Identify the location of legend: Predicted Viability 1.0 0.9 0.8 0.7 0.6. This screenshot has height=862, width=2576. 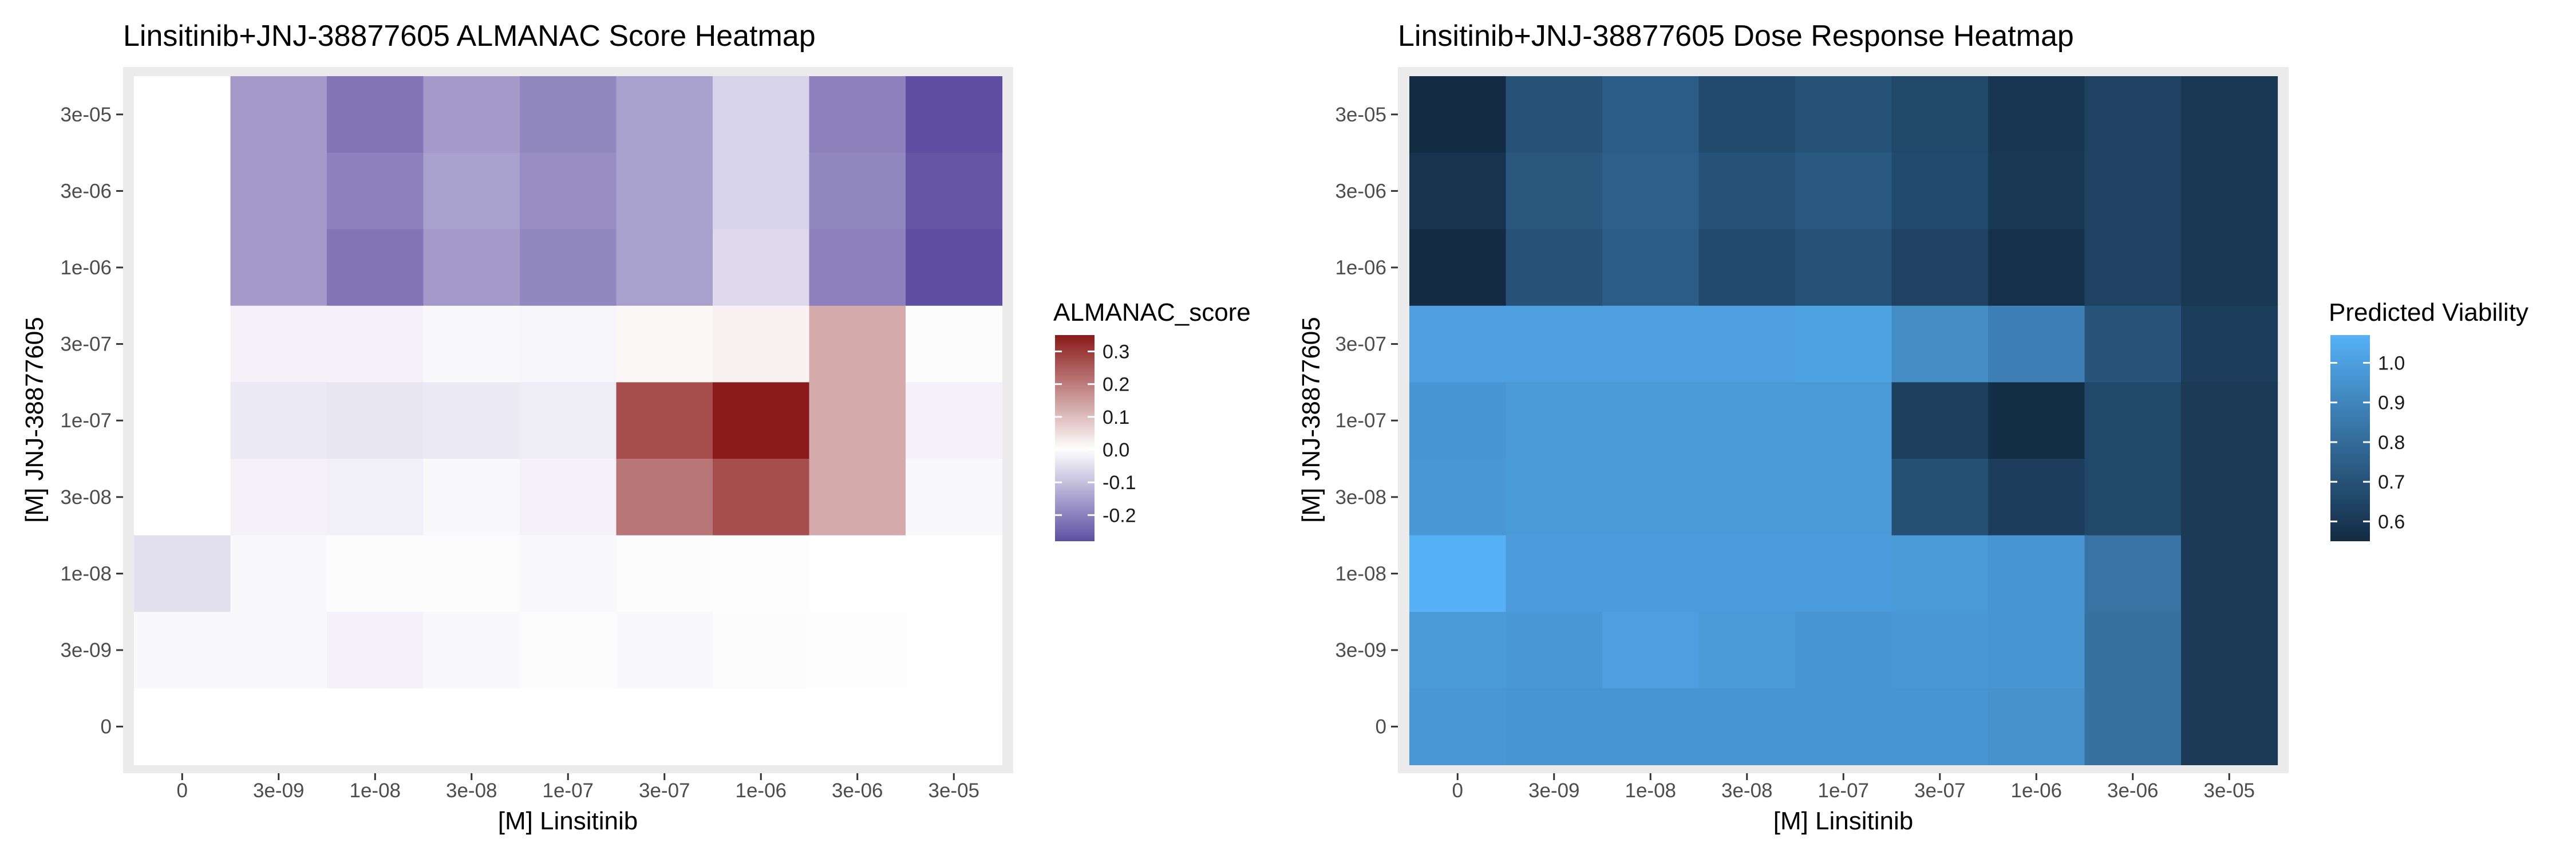
(2428, 419).